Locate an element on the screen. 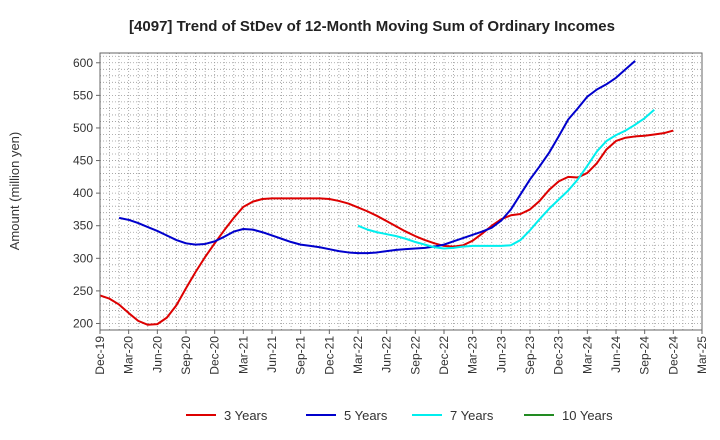 Image resolution: width=720 pixels, height=440 pixels. x-tick-label: Mar-20 is located at coordinates (129, 355).